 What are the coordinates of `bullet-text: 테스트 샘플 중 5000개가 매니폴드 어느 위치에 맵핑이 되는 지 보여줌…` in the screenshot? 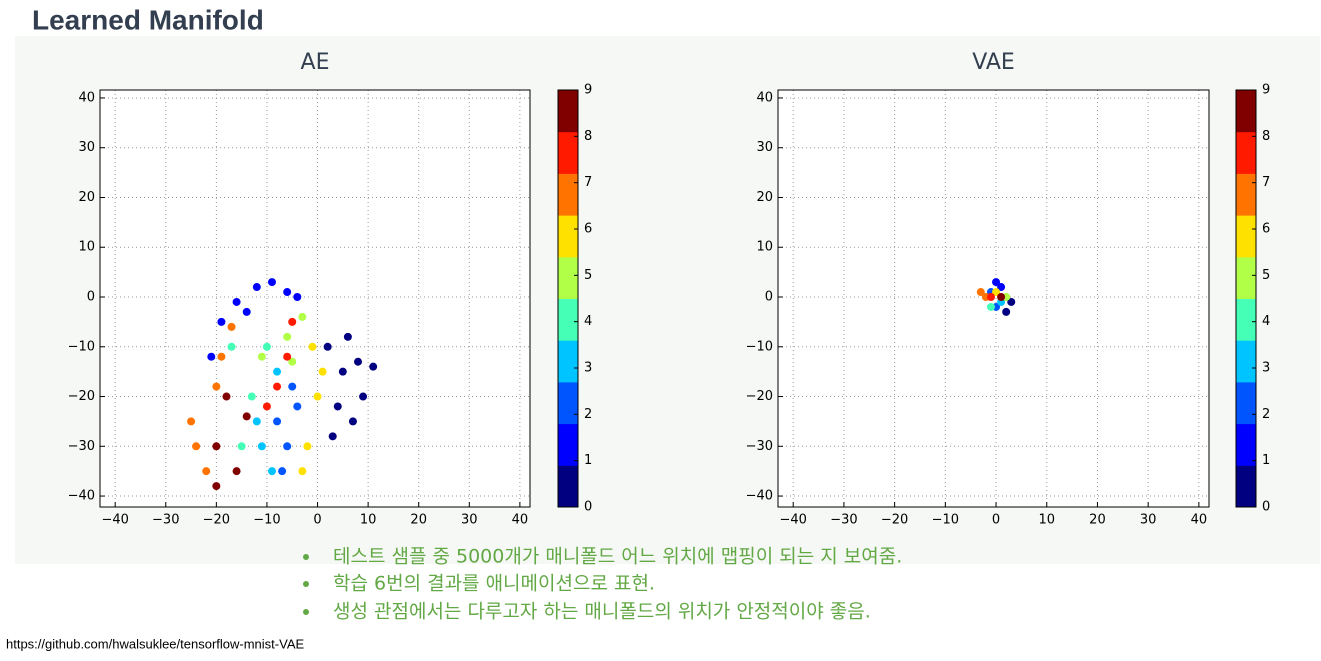 It's located at (617, 557).